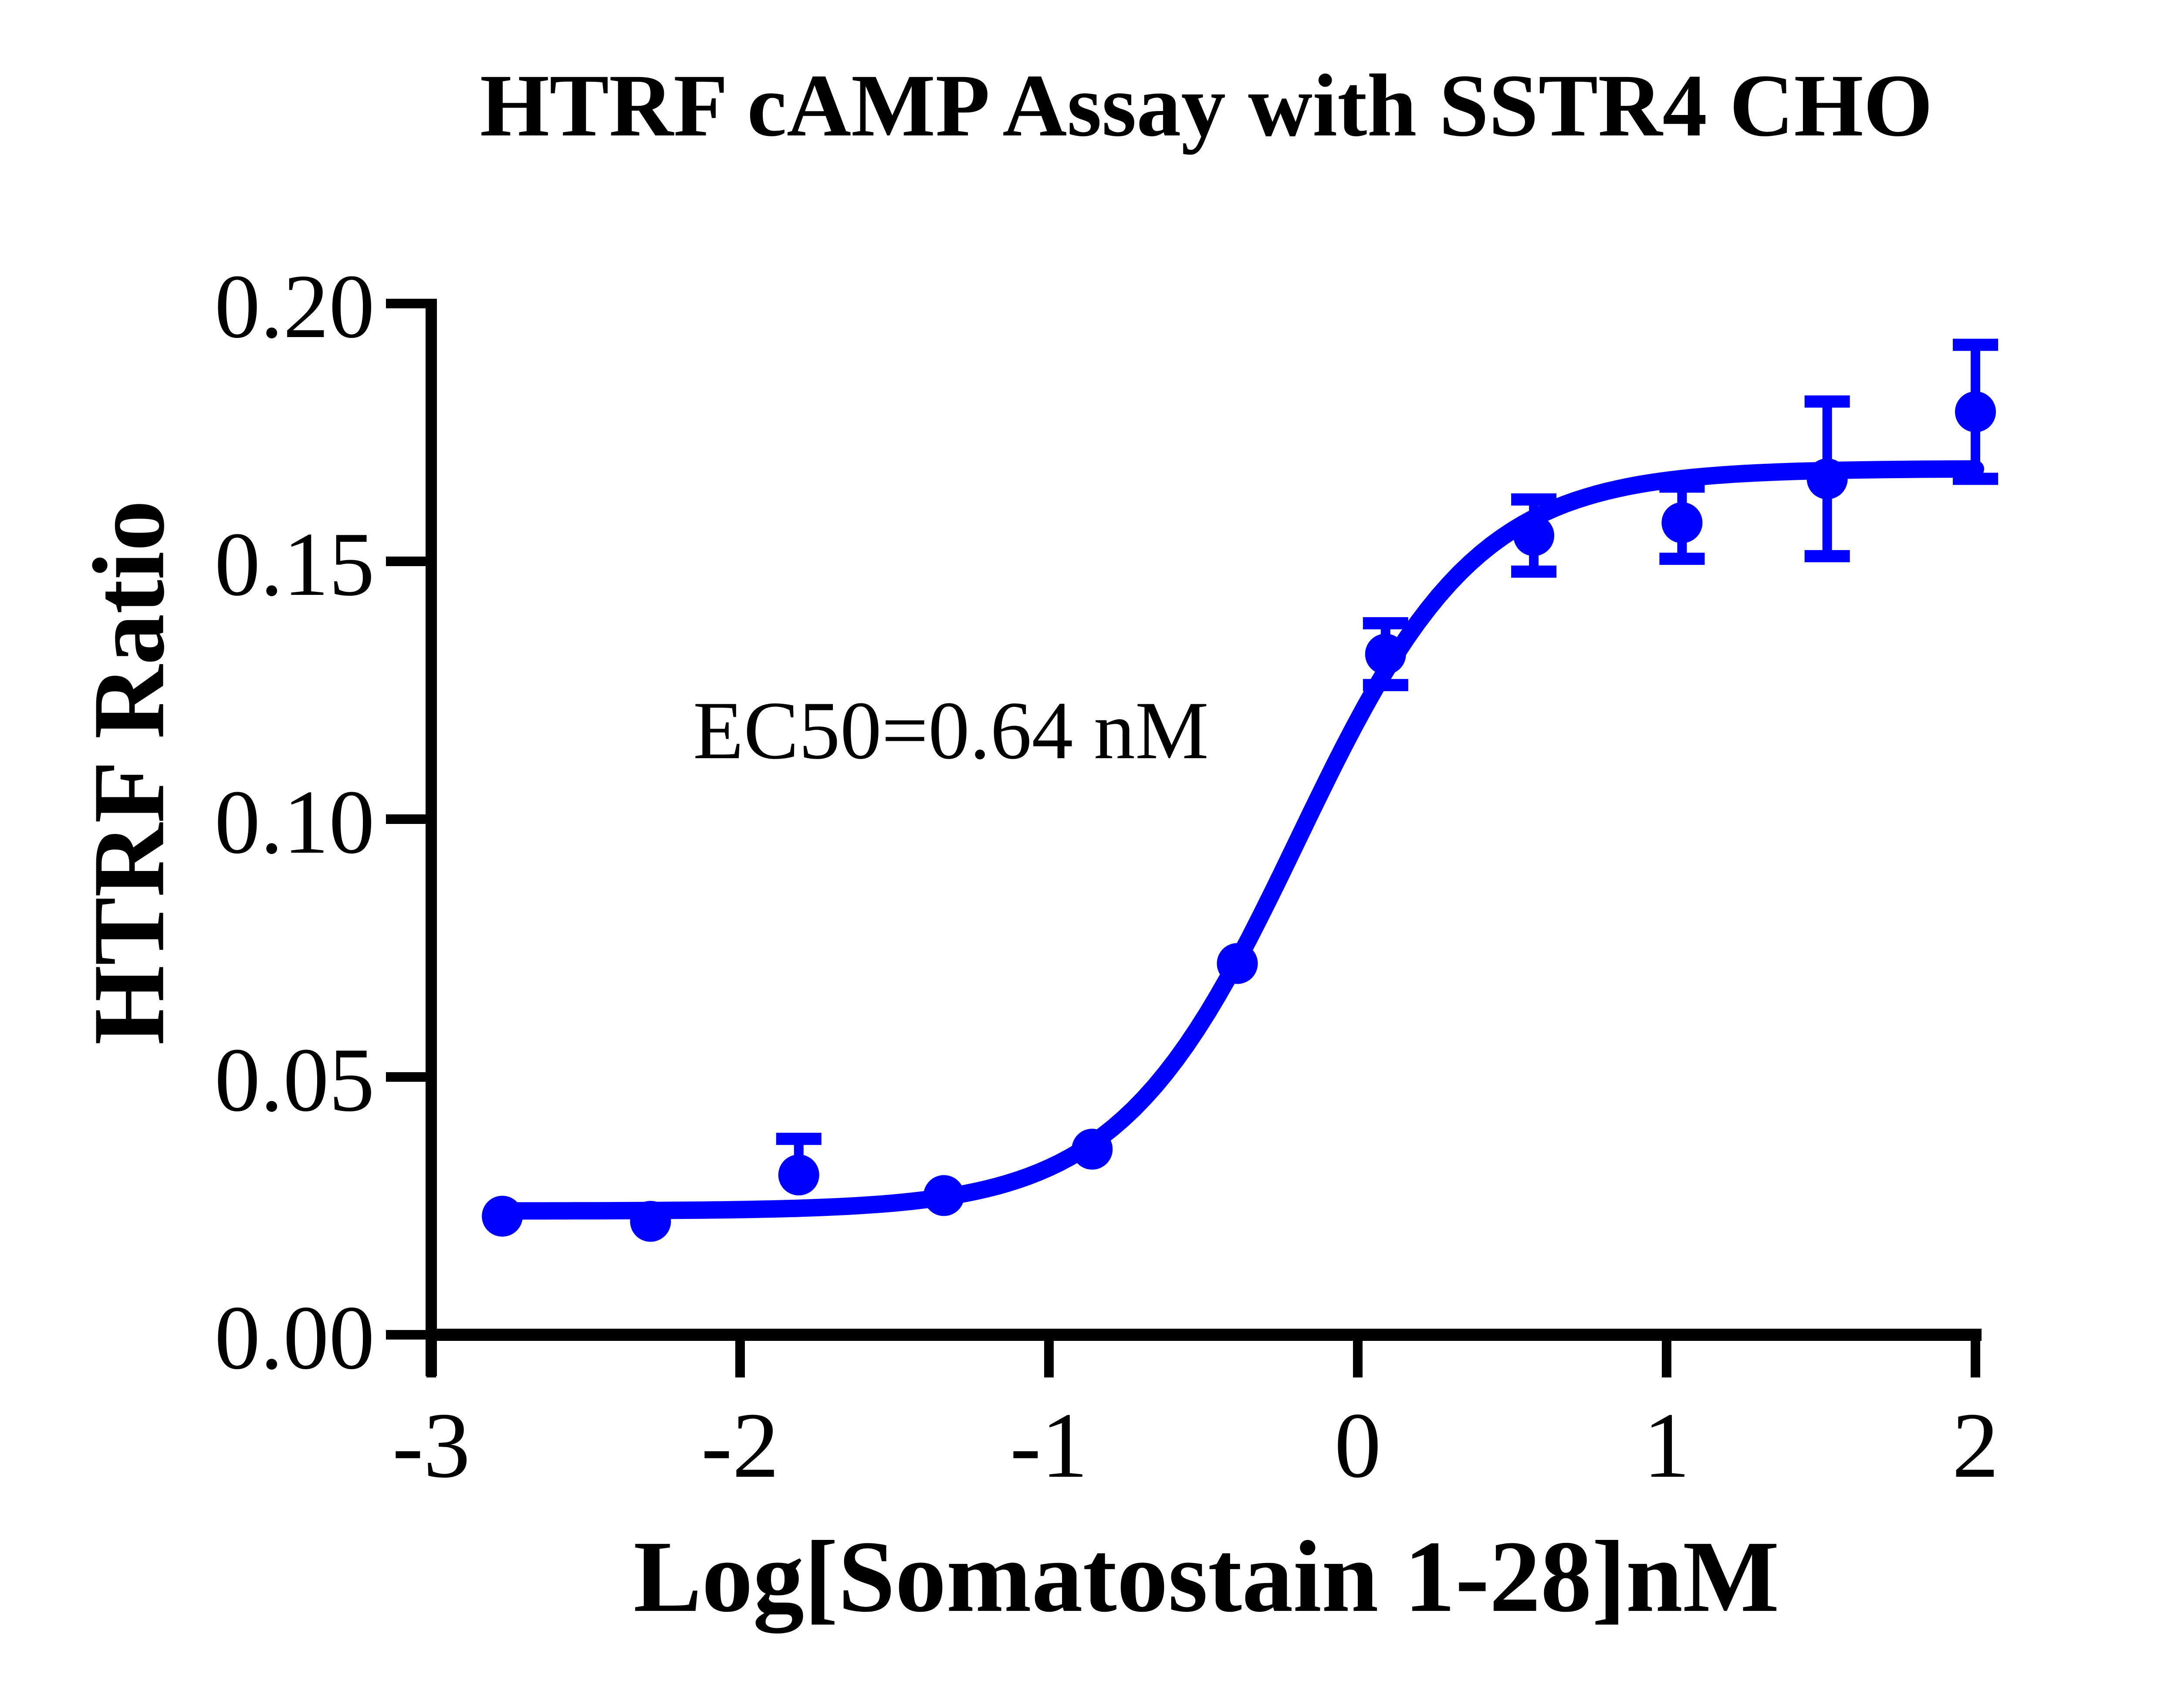  What do you see at coordinates (294, 1080) in the screenshot?
I see `y-tick-label: 0.05` at bounding box center [294, 1080].